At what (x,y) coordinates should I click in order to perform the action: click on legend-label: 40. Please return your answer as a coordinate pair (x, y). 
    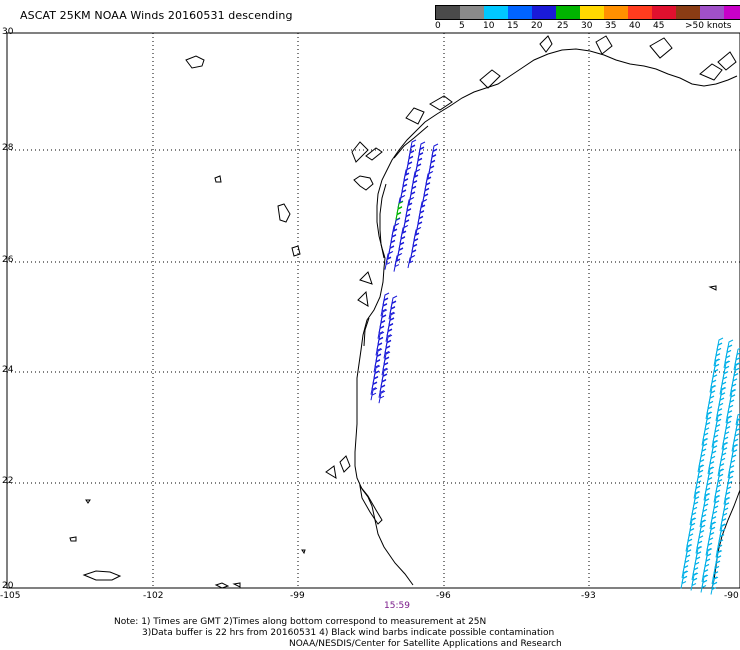
    Looking at the image, I should click on (635, 26).